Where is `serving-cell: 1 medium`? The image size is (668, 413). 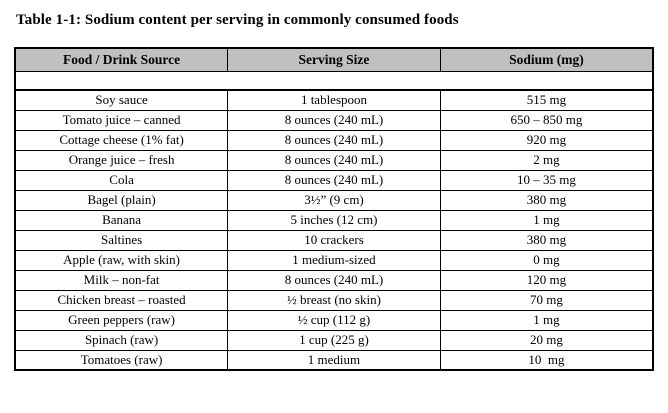
serving-cell: 1 medium is located at coordinates (334, 360).